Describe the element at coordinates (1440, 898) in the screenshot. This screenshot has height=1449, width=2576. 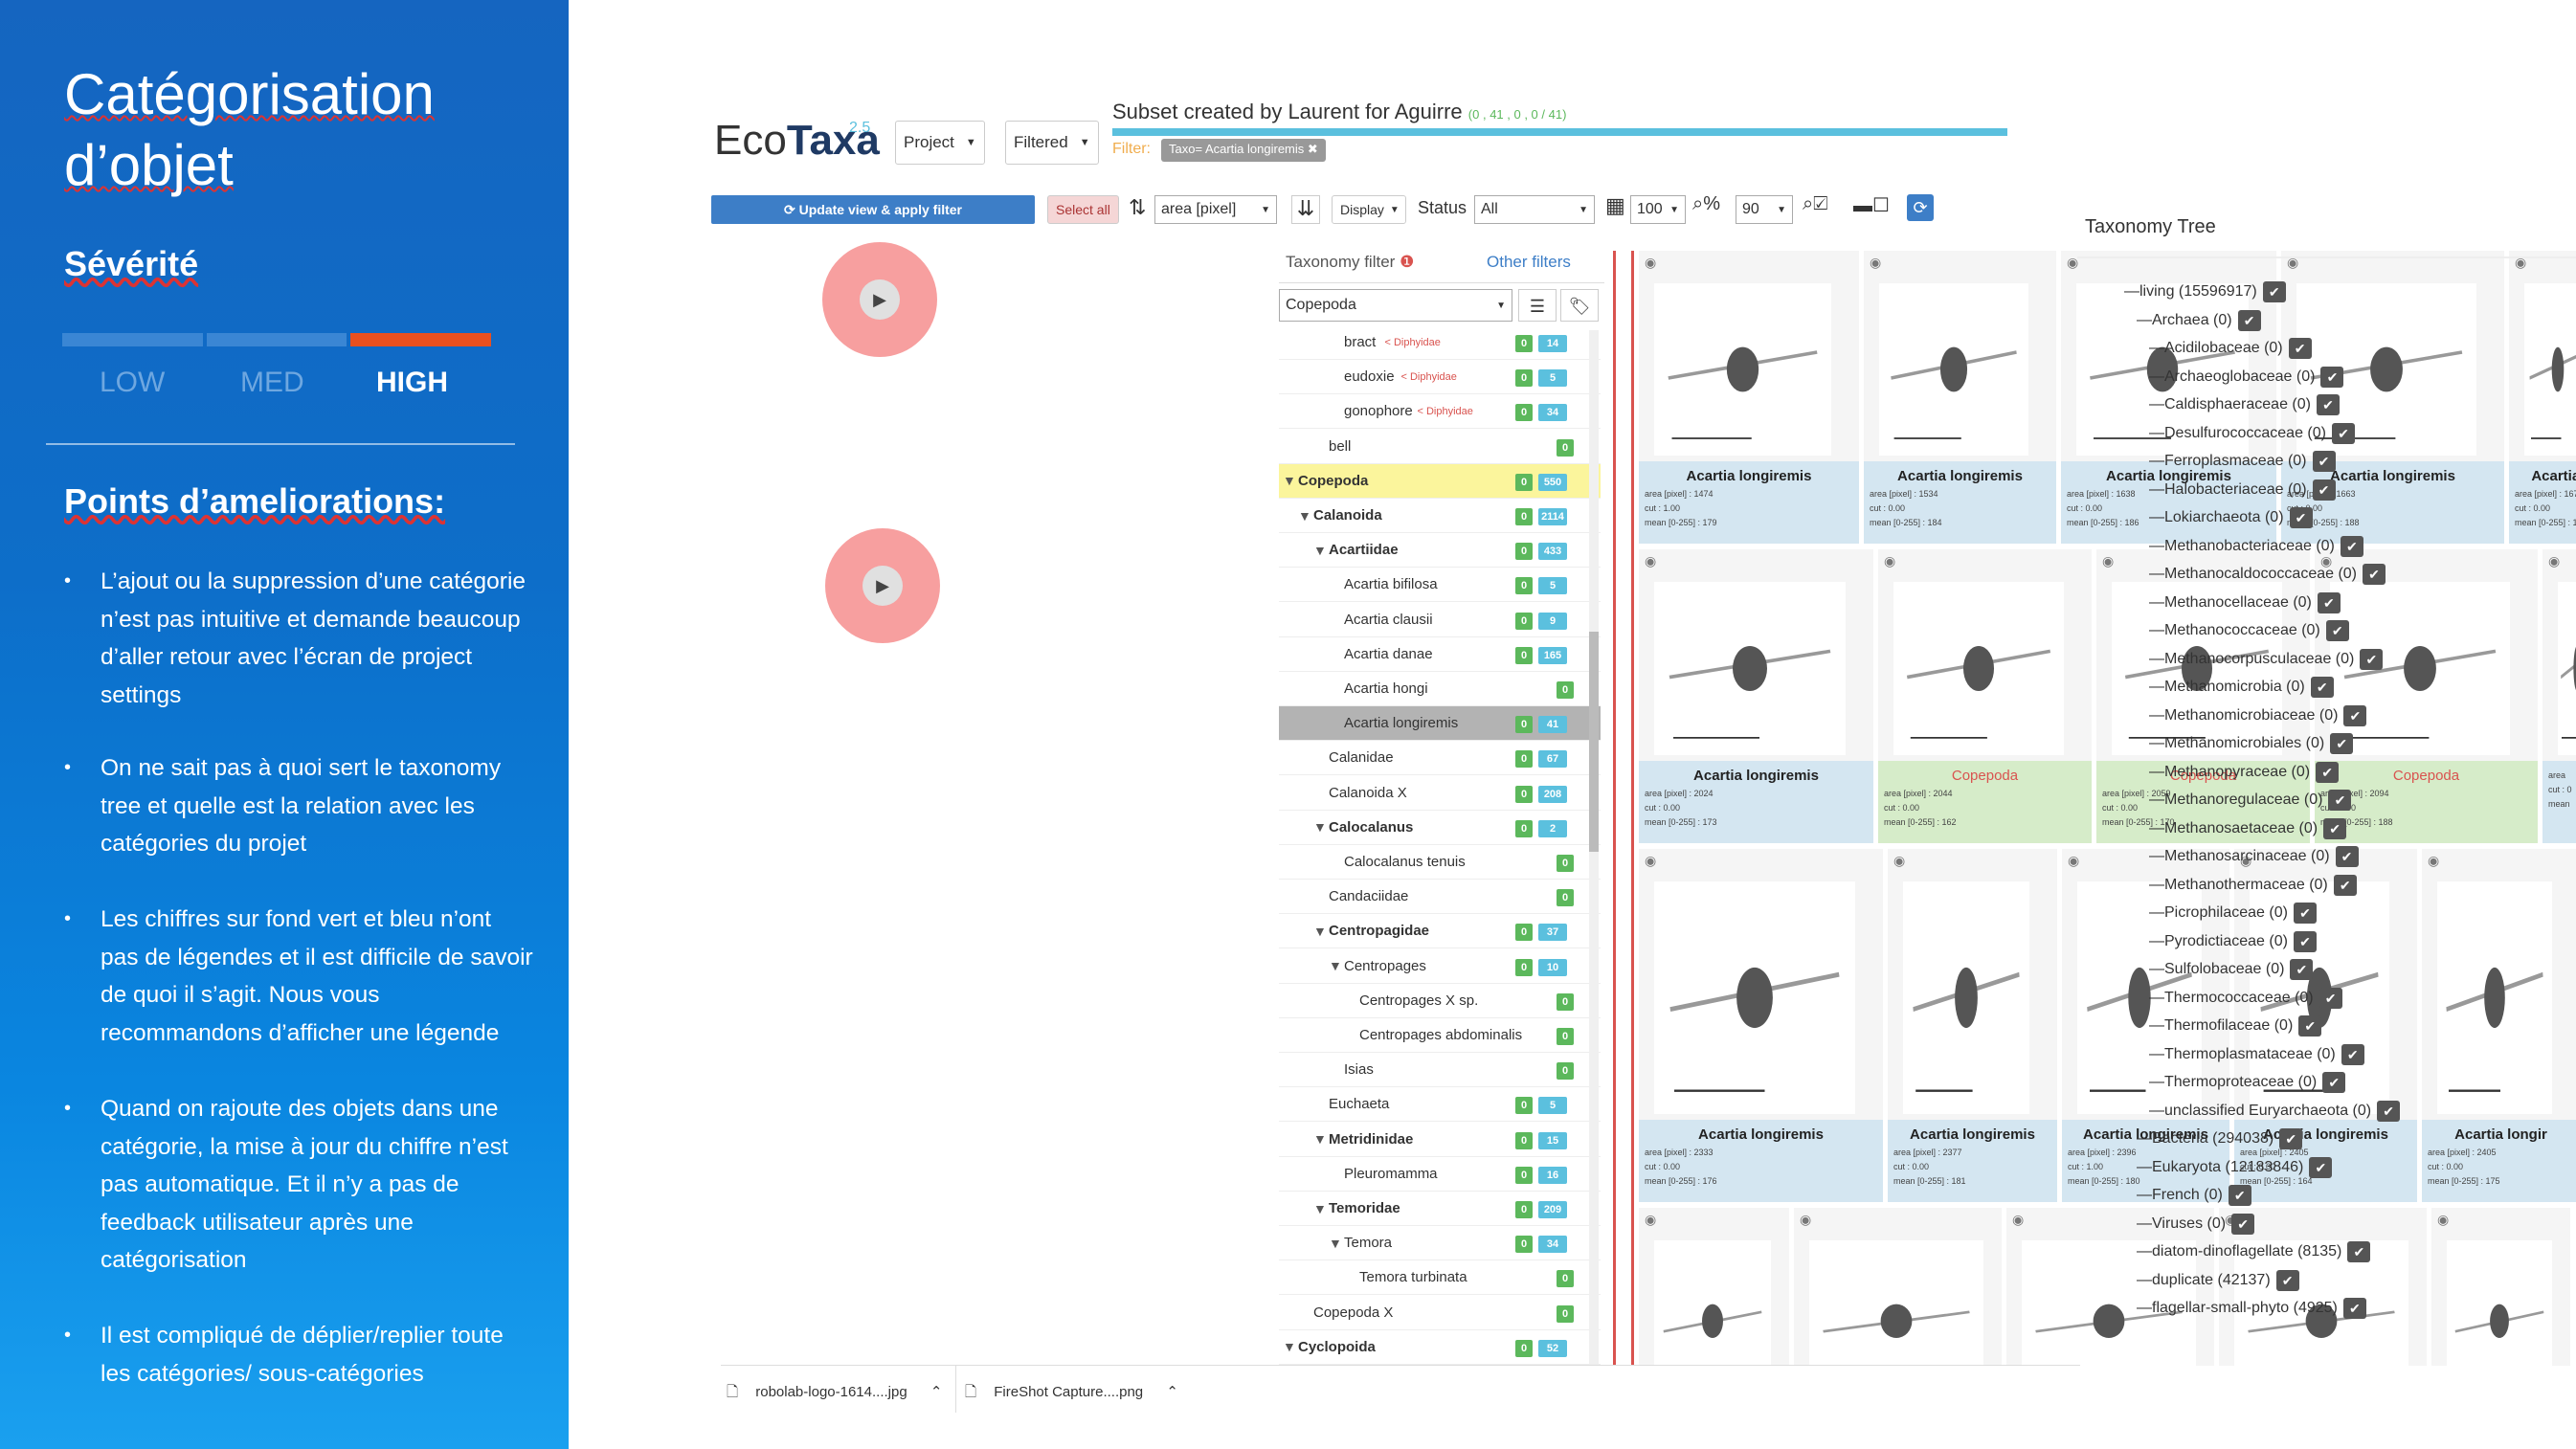
I see `tree-row: Candaciidae 0` at that location.